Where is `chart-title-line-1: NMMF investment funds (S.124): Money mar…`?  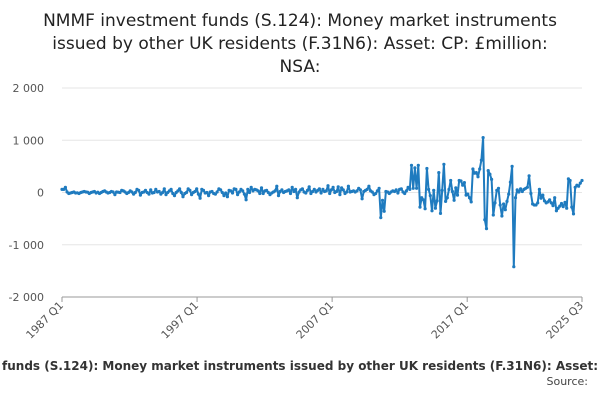
chart-title-line-1: NMMF investment funds (S.124): Money mar… is located at coordinates (300, 21).